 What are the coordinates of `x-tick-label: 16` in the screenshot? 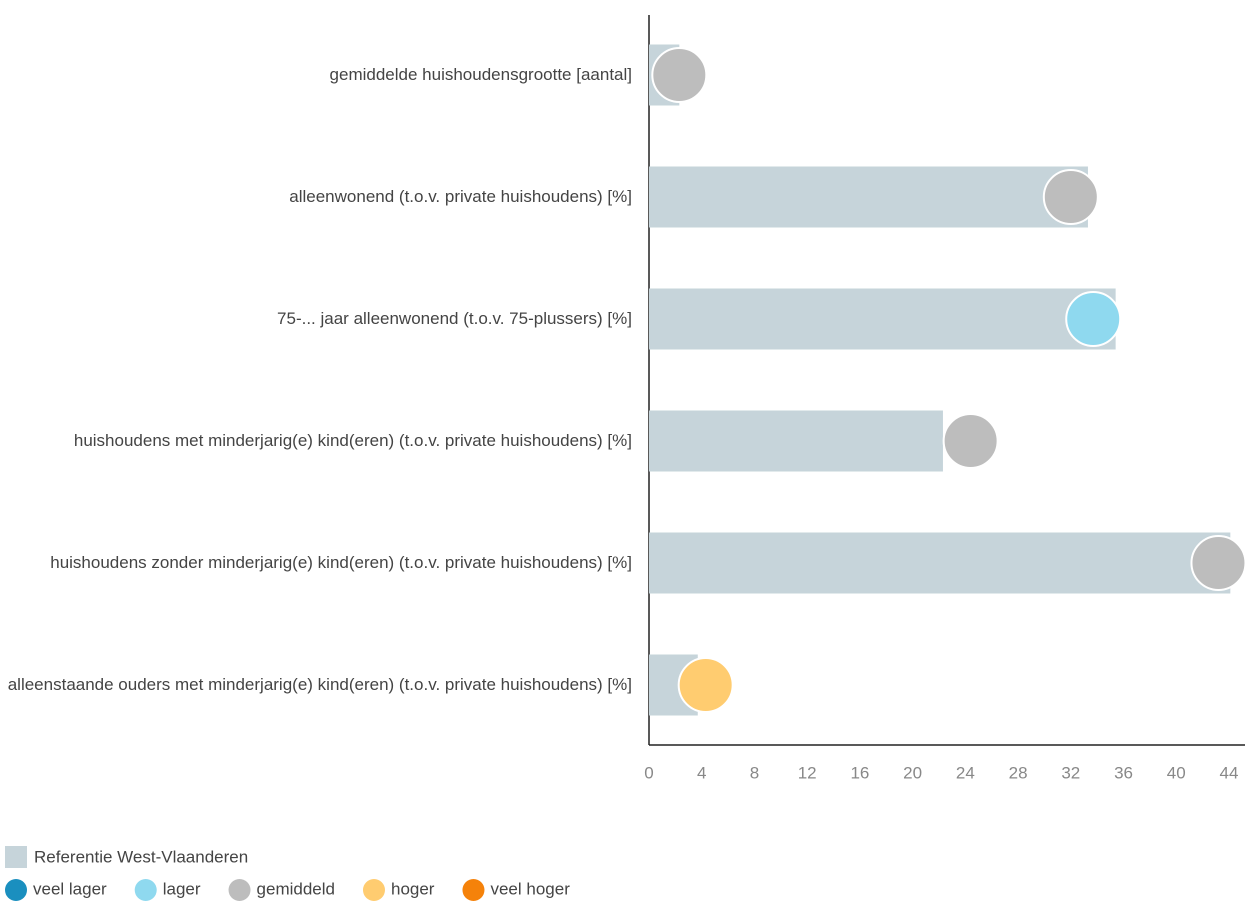 It's located at (859, 772).